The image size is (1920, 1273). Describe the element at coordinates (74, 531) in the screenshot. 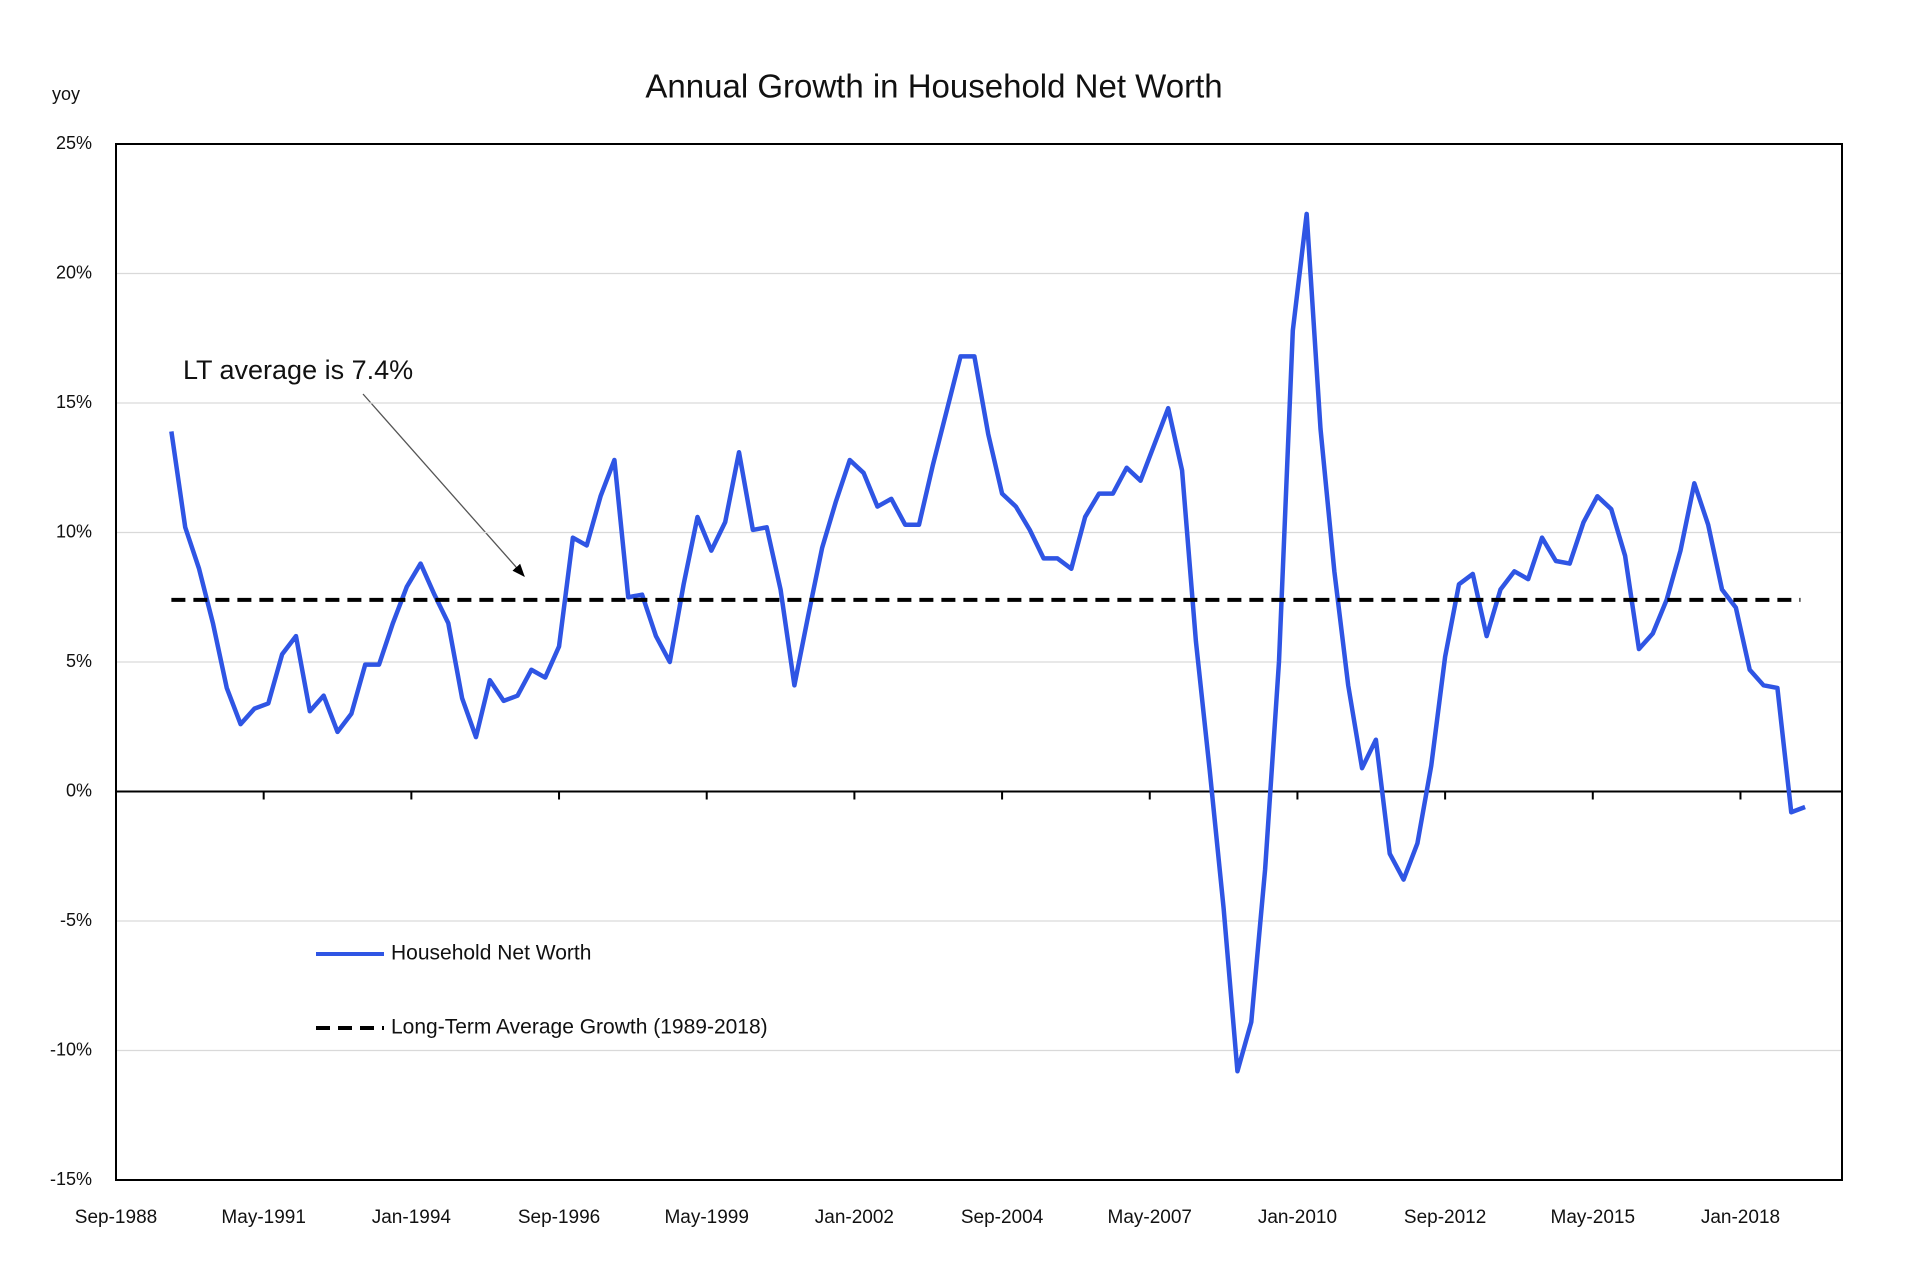

I see `y-tick-label: 10%` at that location.